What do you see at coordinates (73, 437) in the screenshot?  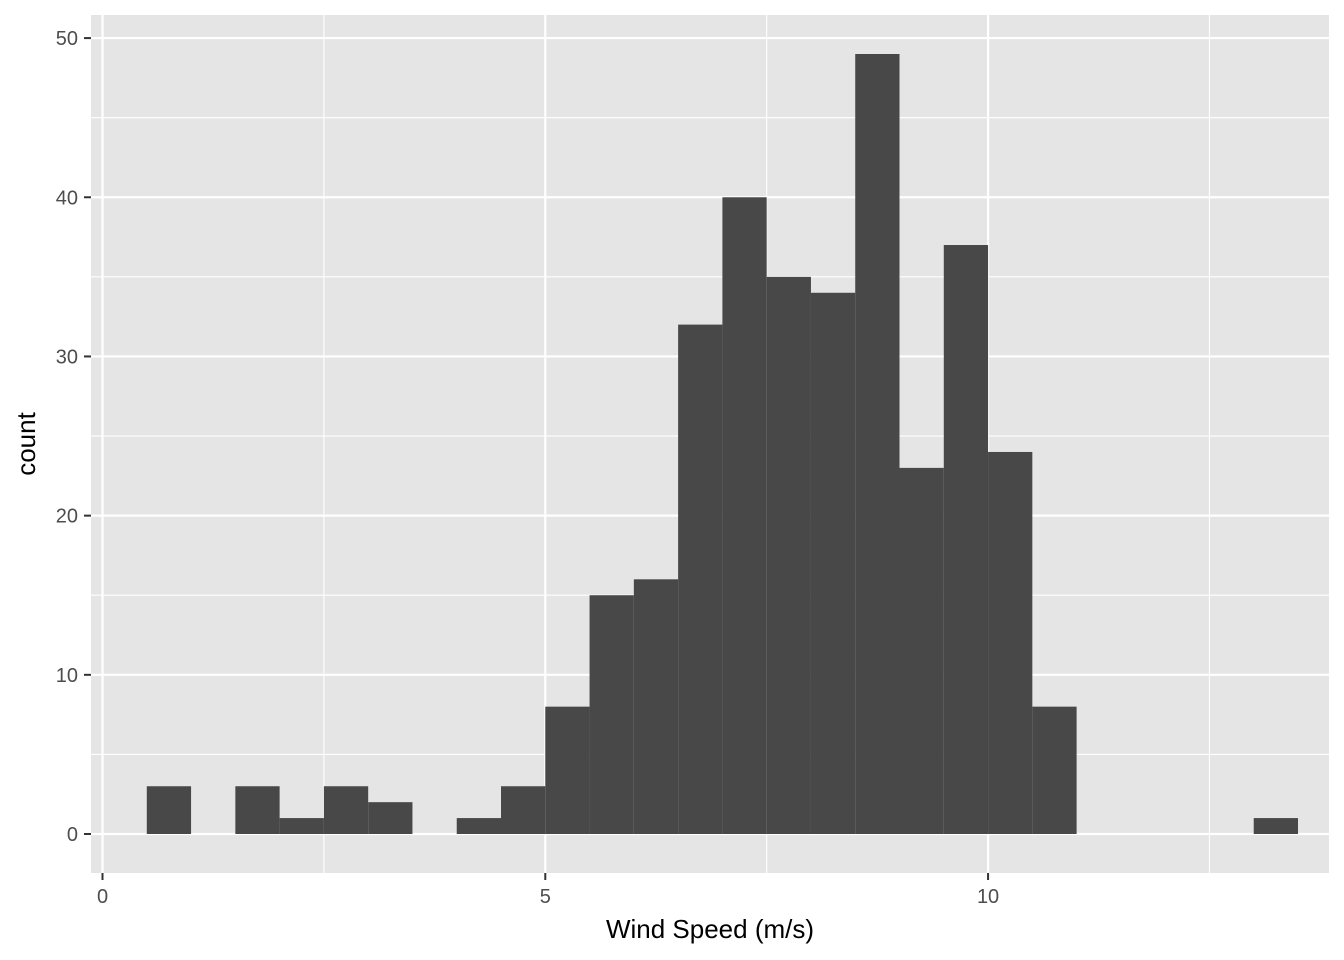 I see `y-axis: 0 10 20 30 40 50` at bounding box center [73, 437].